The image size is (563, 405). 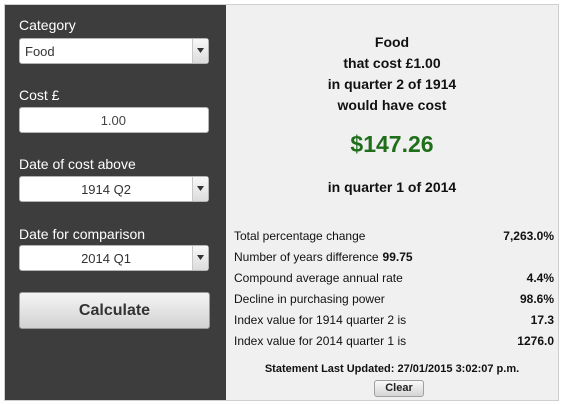 What do you see at coordinates (535, 341) in the screenshot?
I see `stat-value: 1276.0` at bounding box center [535, 341].